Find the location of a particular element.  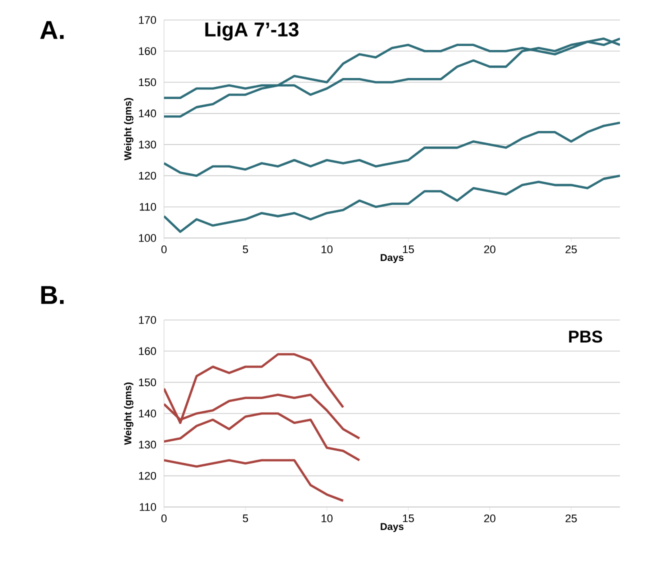

text: B. is located at coordinates (52, 295).